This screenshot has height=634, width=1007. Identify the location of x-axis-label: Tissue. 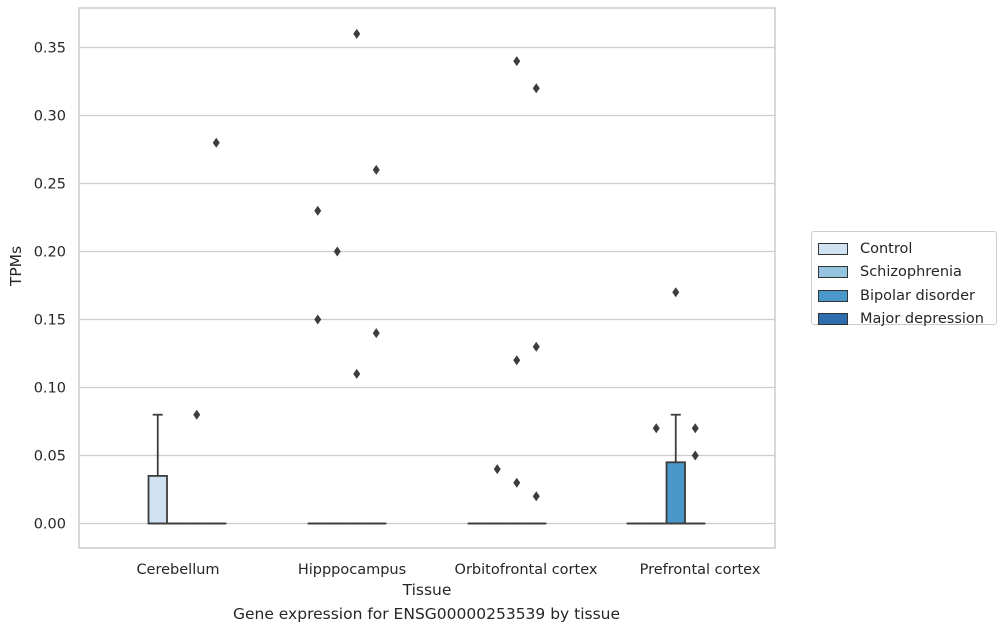
(427, 590).